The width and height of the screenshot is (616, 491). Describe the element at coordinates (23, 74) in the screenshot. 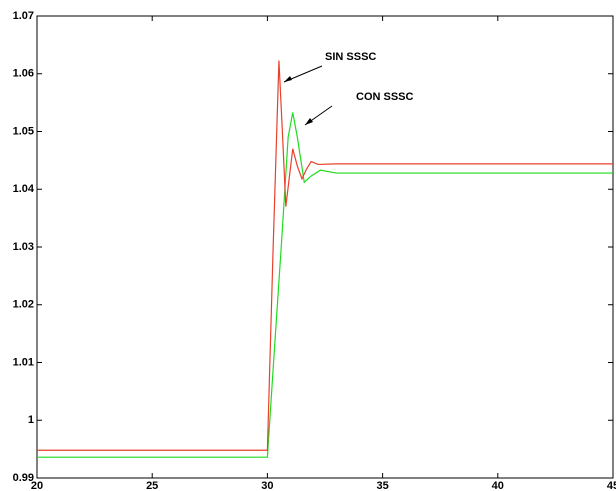

I see `y-tick-label: 1.06` at that location.